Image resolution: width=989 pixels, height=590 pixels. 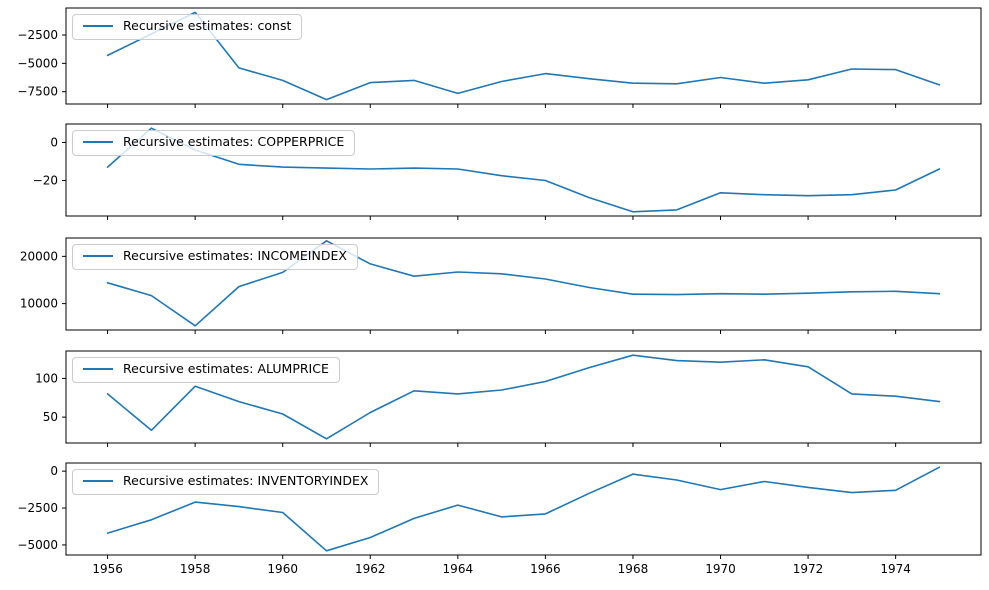 What do you see at coordinates (39, 304) in the screenshot?
I see `y-tick-label: 10000` at bounding box center [39, 304].